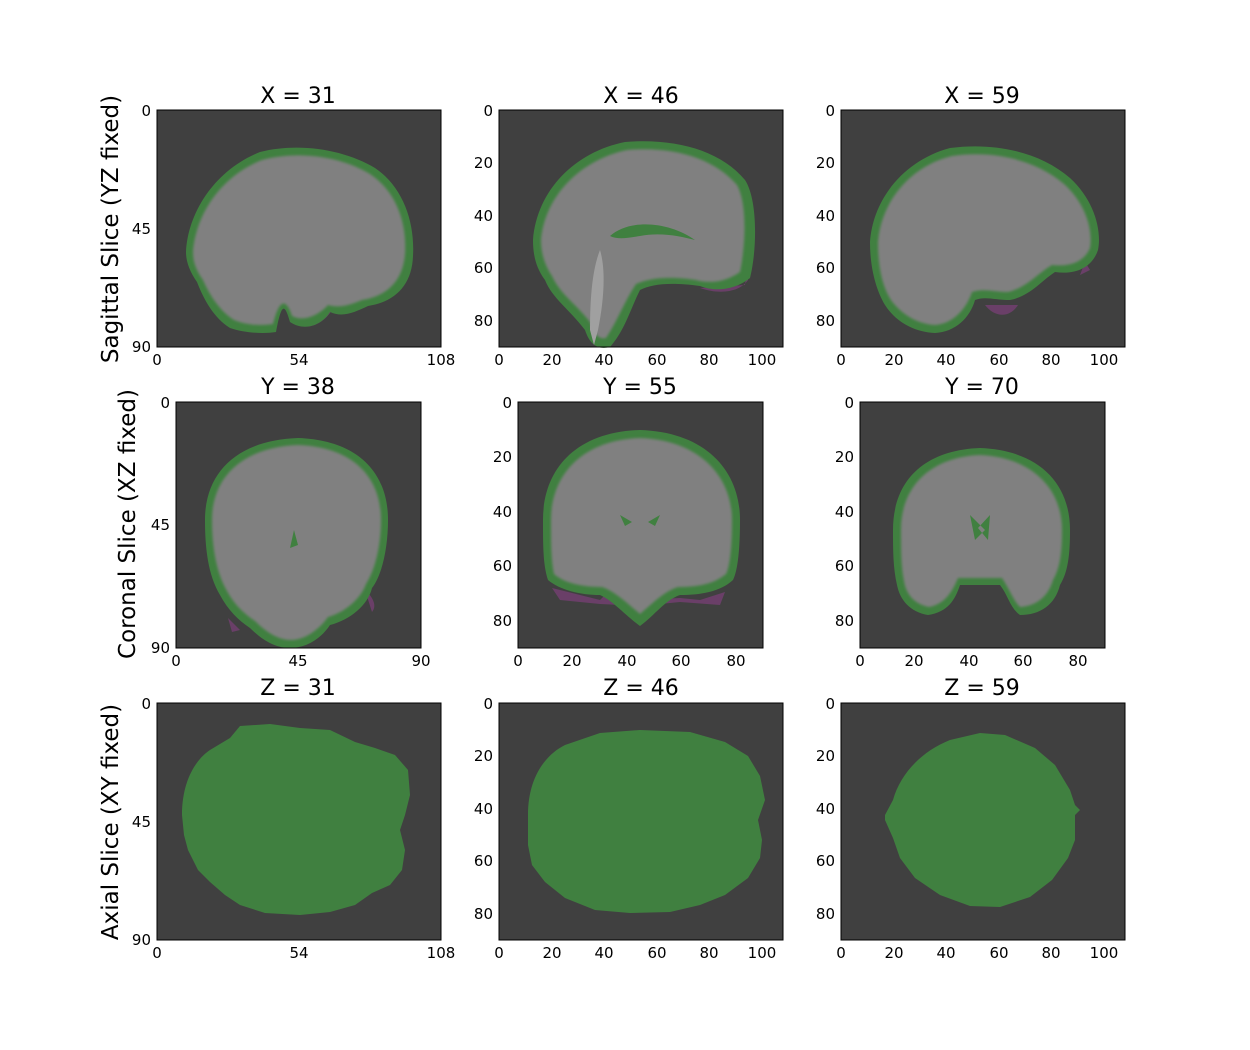  I want to click on panel-coronal-y70: Y = 70 0 20 40 60 80 0 20 40 60 80, so click(970, 522).